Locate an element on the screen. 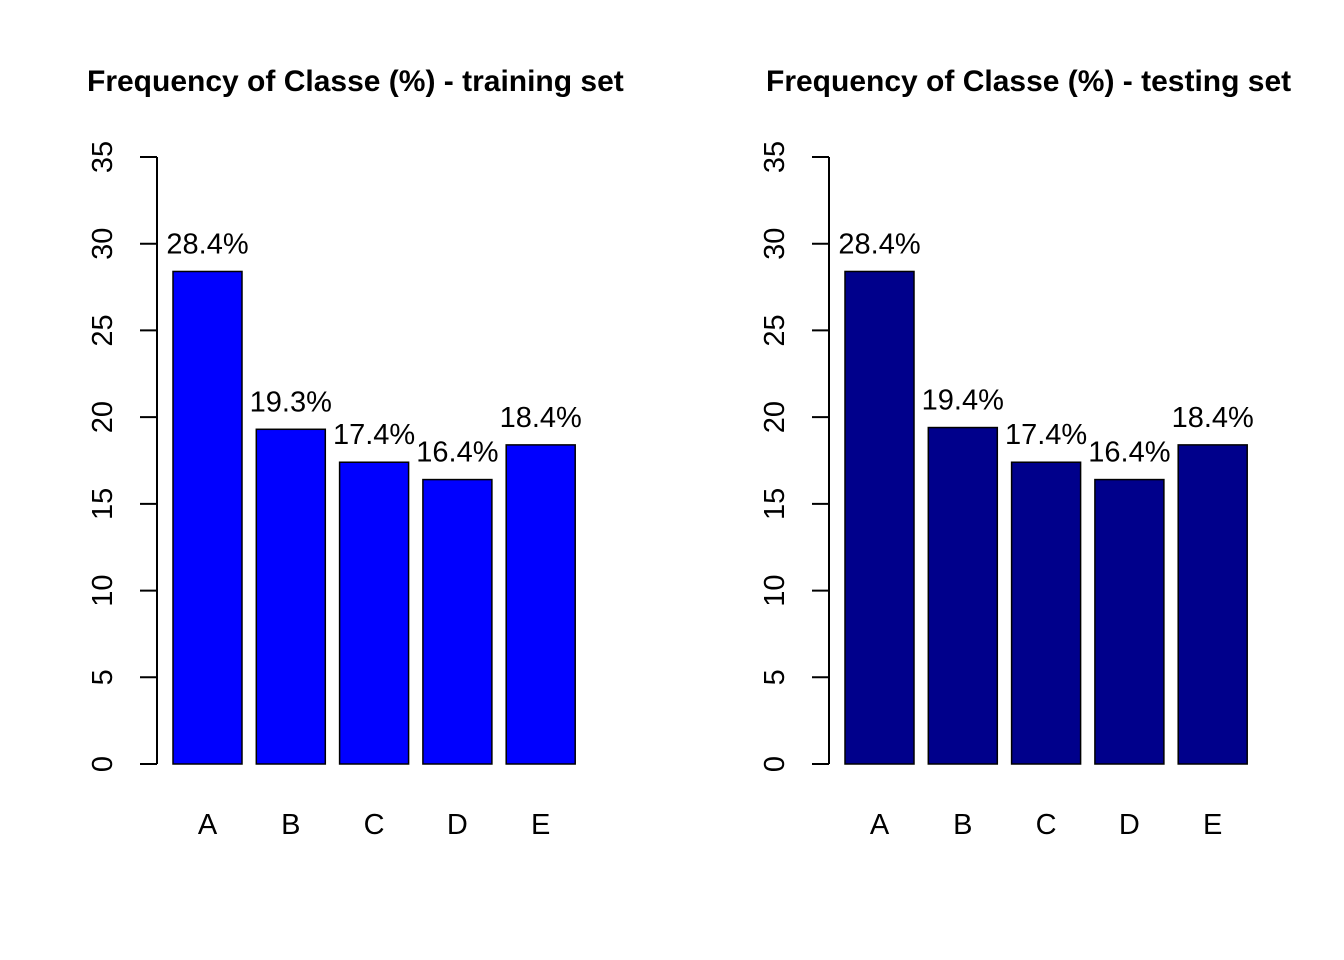  data-label-B: 19.4% is located at coordinates (963, 401).